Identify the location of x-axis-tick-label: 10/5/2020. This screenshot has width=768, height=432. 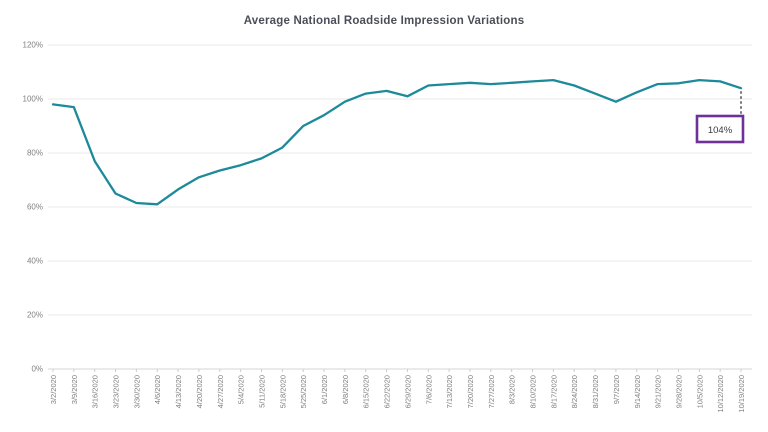
(699, 391).